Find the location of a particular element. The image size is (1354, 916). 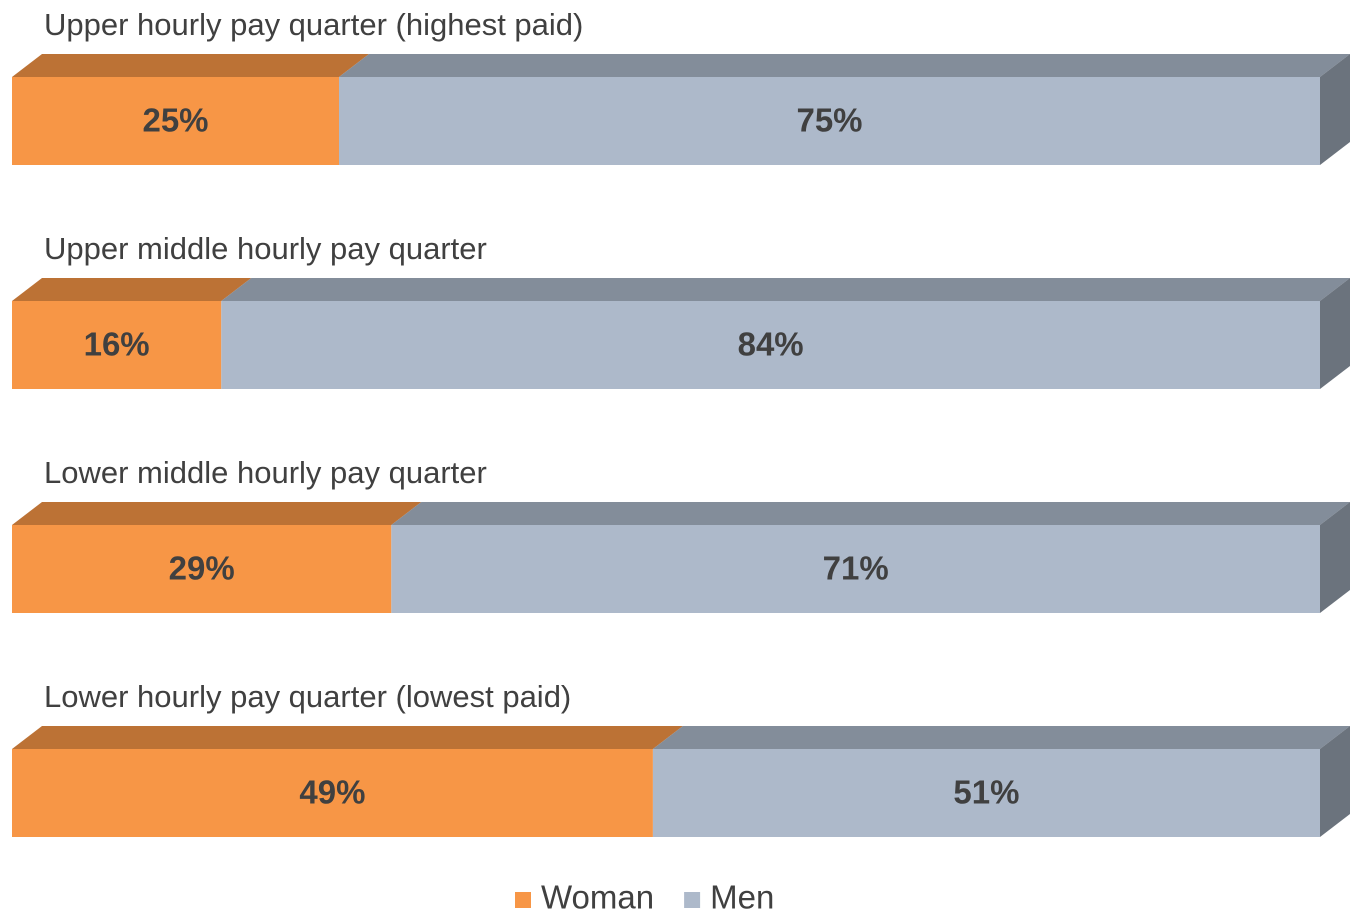

value-label: 29% is located at coordinates (202, 568).